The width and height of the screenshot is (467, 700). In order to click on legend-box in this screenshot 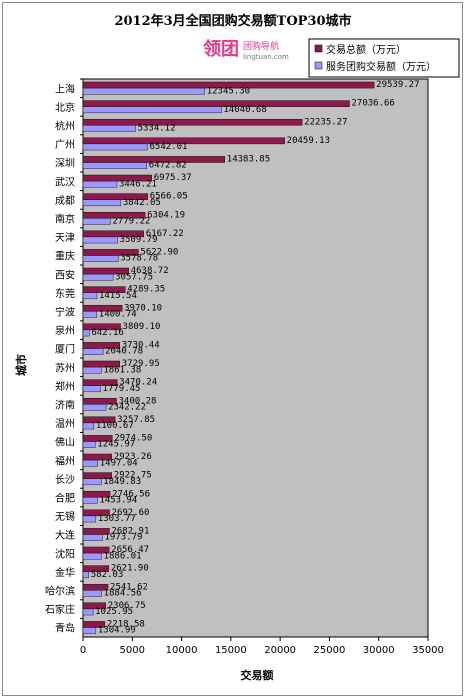, I will do `click(384, 58)`.